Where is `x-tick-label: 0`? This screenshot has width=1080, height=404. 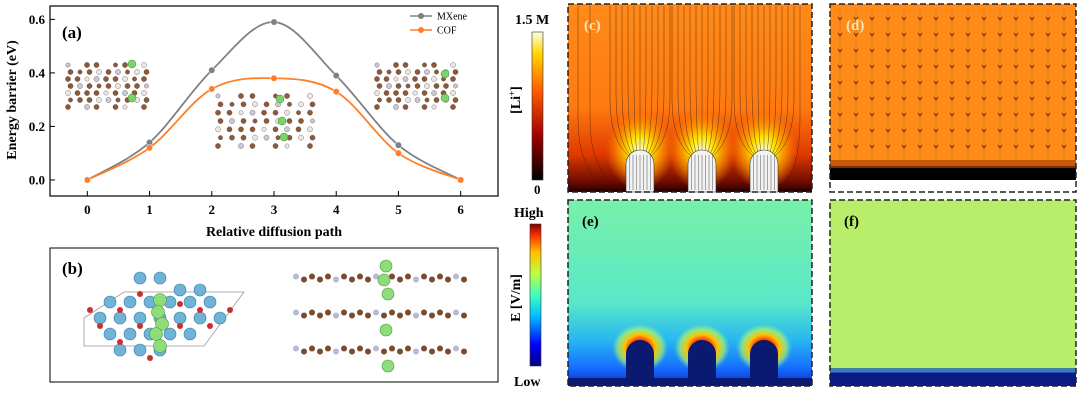
x-tick-label: 0 is located at coordinates (87, 209).